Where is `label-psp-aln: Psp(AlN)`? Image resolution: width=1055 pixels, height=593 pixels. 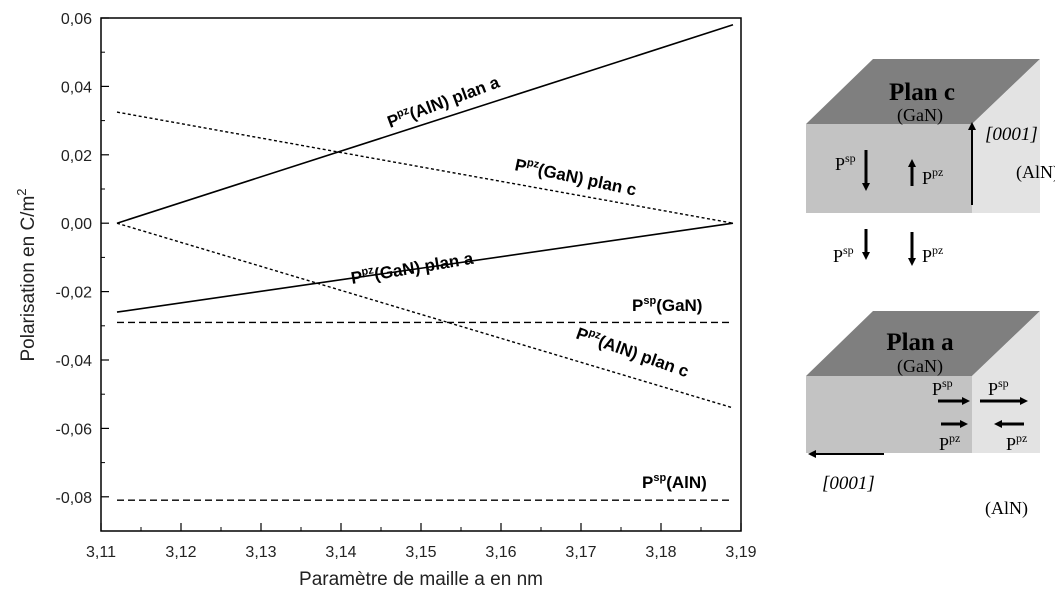 label-psp-aln: Psp(AlN) is located at coordinates (674, 482).